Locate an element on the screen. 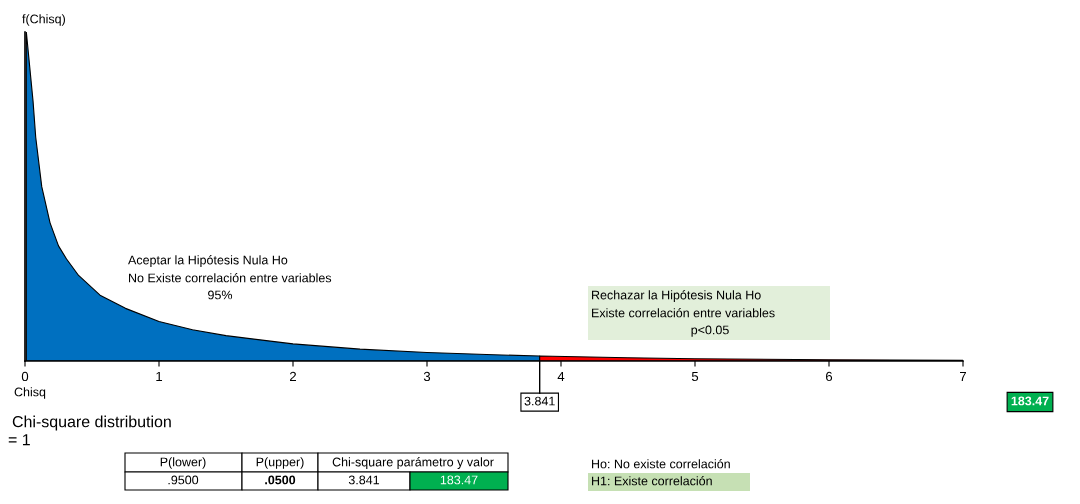 The height and width of the screenshot is (504, 1080). text: Chi-square distribution is located at coordinates (91, 423).